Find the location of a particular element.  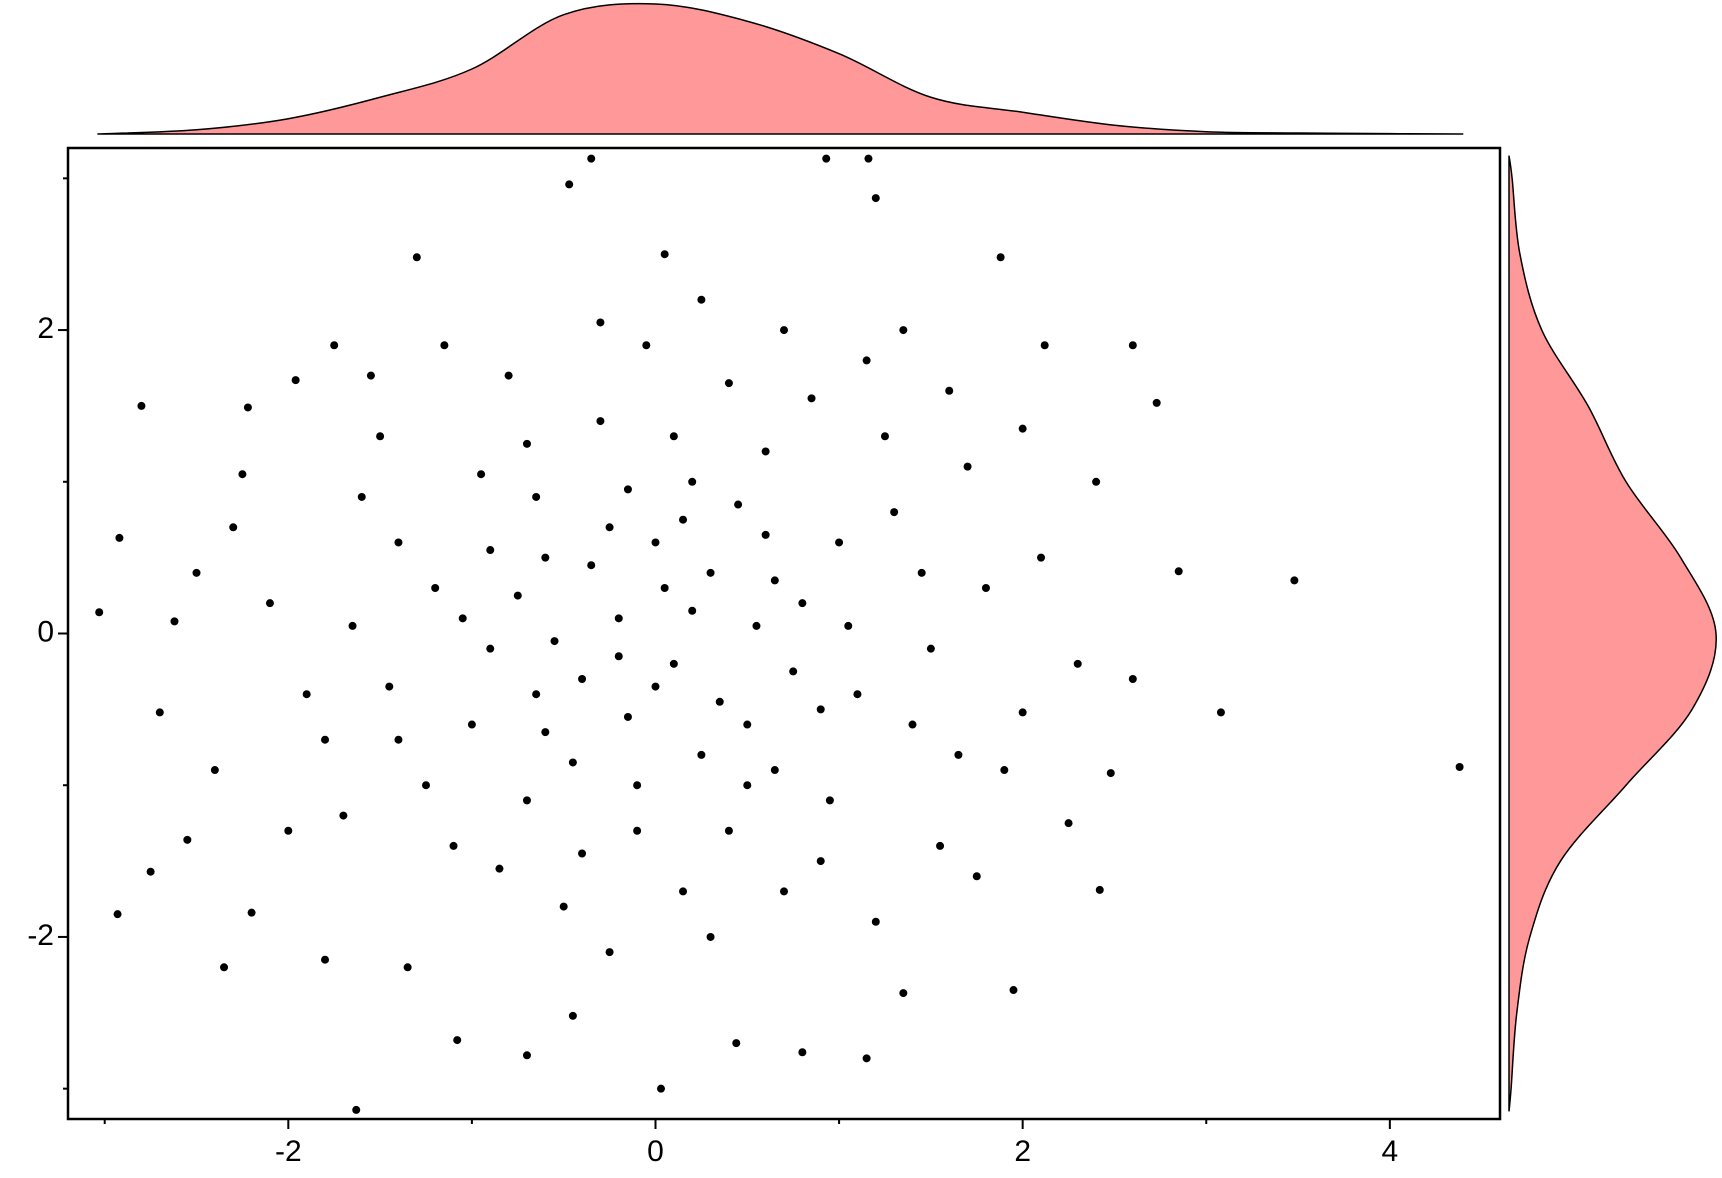

x-tick-label: 0 is located at coordinates (655, 1151).